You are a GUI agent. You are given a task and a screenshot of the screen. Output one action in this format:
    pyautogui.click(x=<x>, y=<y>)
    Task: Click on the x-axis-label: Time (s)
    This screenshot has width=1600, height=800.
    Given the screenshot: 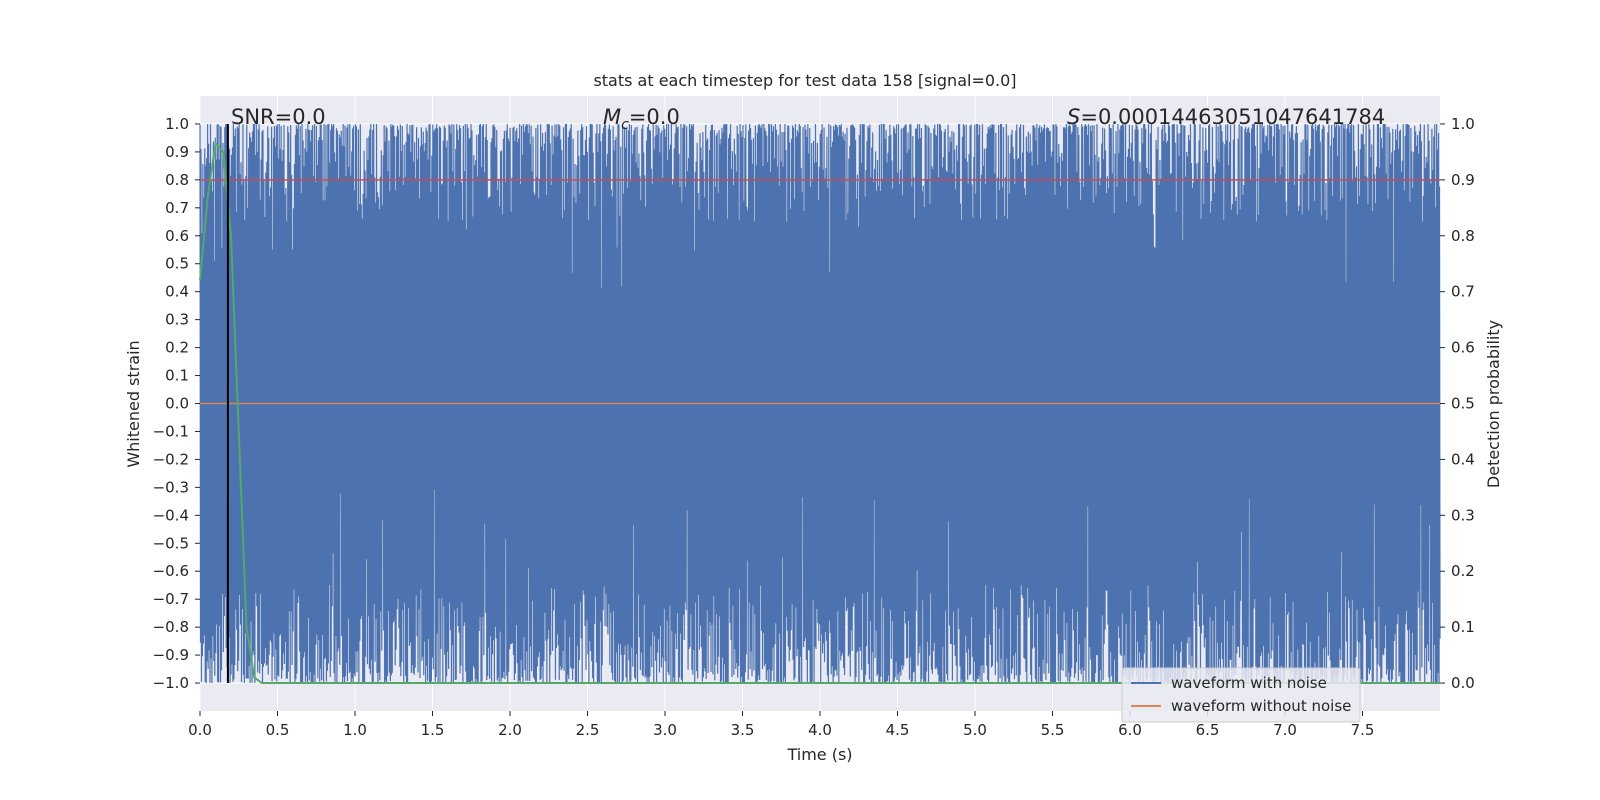 What is the action you would take?
    pyautogui.click(x=819, y=754)
    